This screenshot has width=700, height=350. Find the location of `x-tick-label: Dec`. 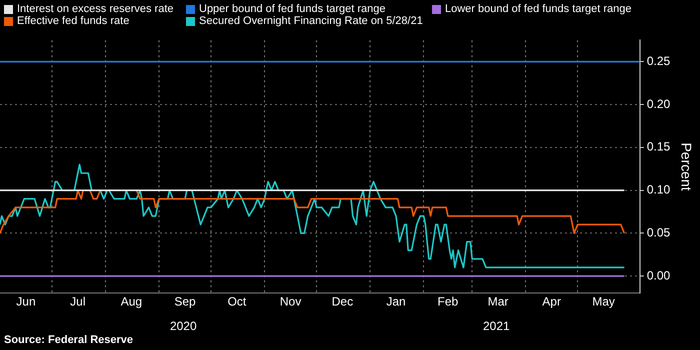

x-tick-label: Dec is located at coordinates (343, 301).